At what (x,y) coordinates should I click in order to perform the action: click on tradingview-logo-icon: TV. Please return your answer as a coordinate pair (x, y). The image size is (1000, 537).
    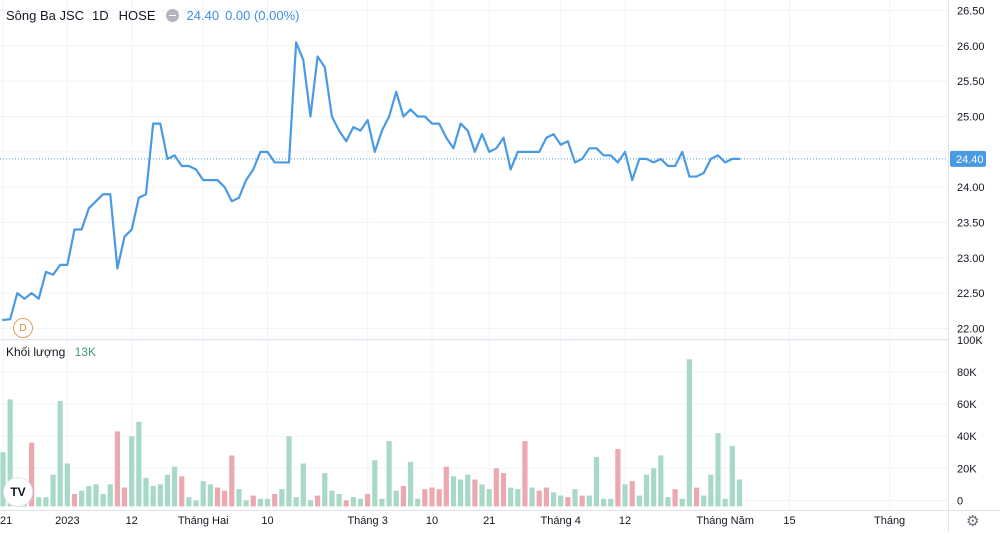
    Looking at the image, I should click on (18, 492).